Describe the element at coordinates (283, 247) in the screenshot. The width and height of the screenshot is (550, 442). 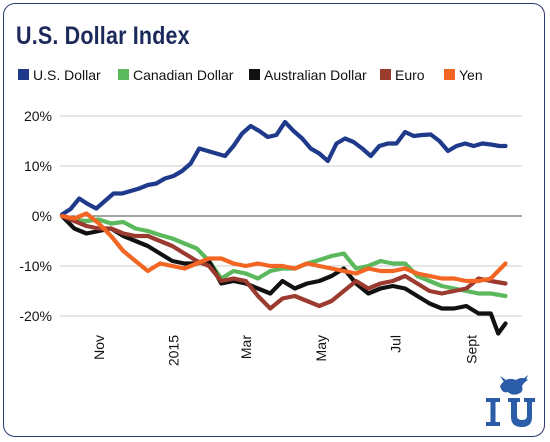
I see `series-line` at that location.